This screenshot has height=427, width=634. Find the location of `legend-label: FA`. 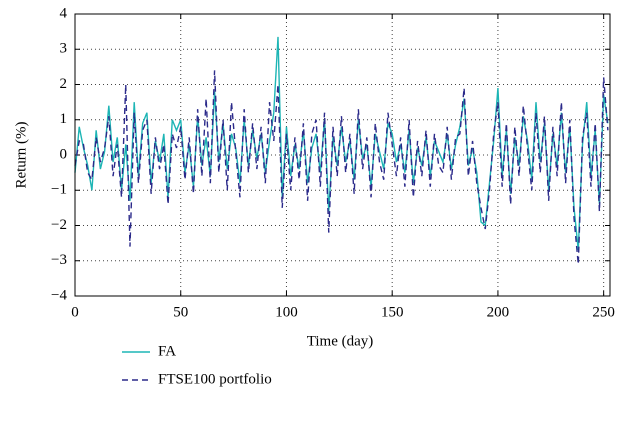

legend-label: FA is located at coordinates (167, 351).